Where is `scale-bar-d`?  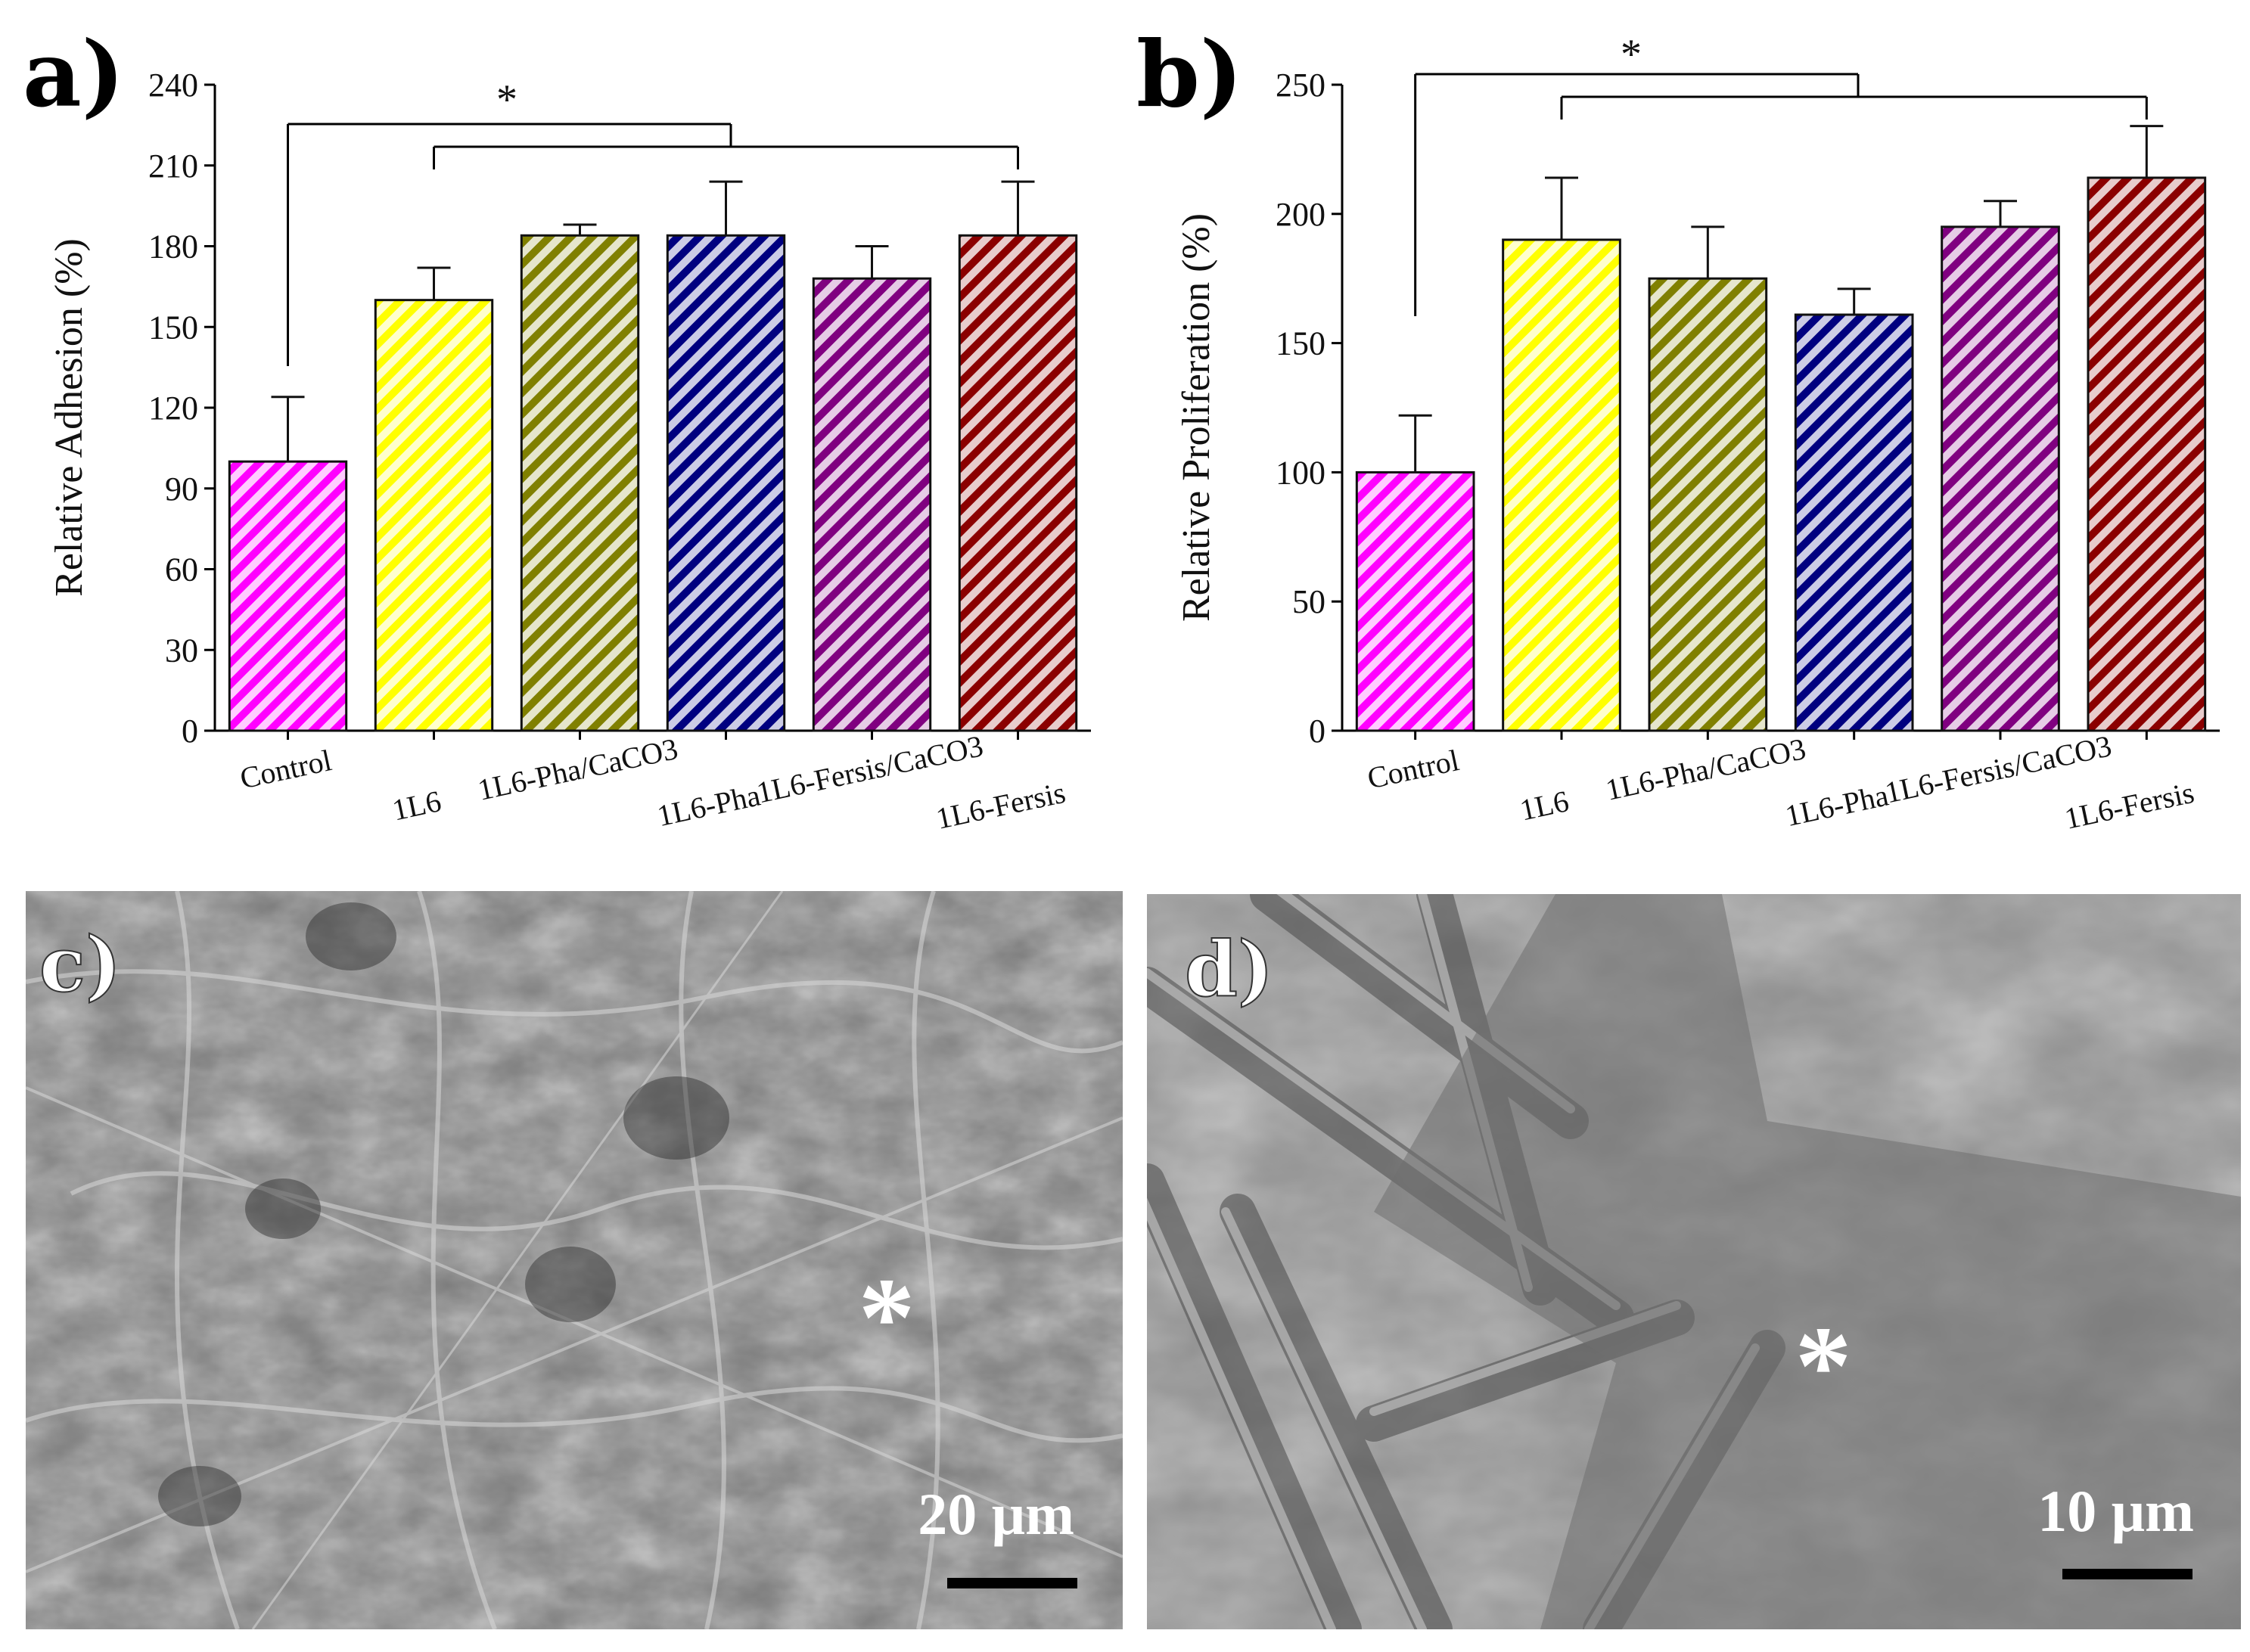 scale-bar-d is located at coordinates (2127, 1574).